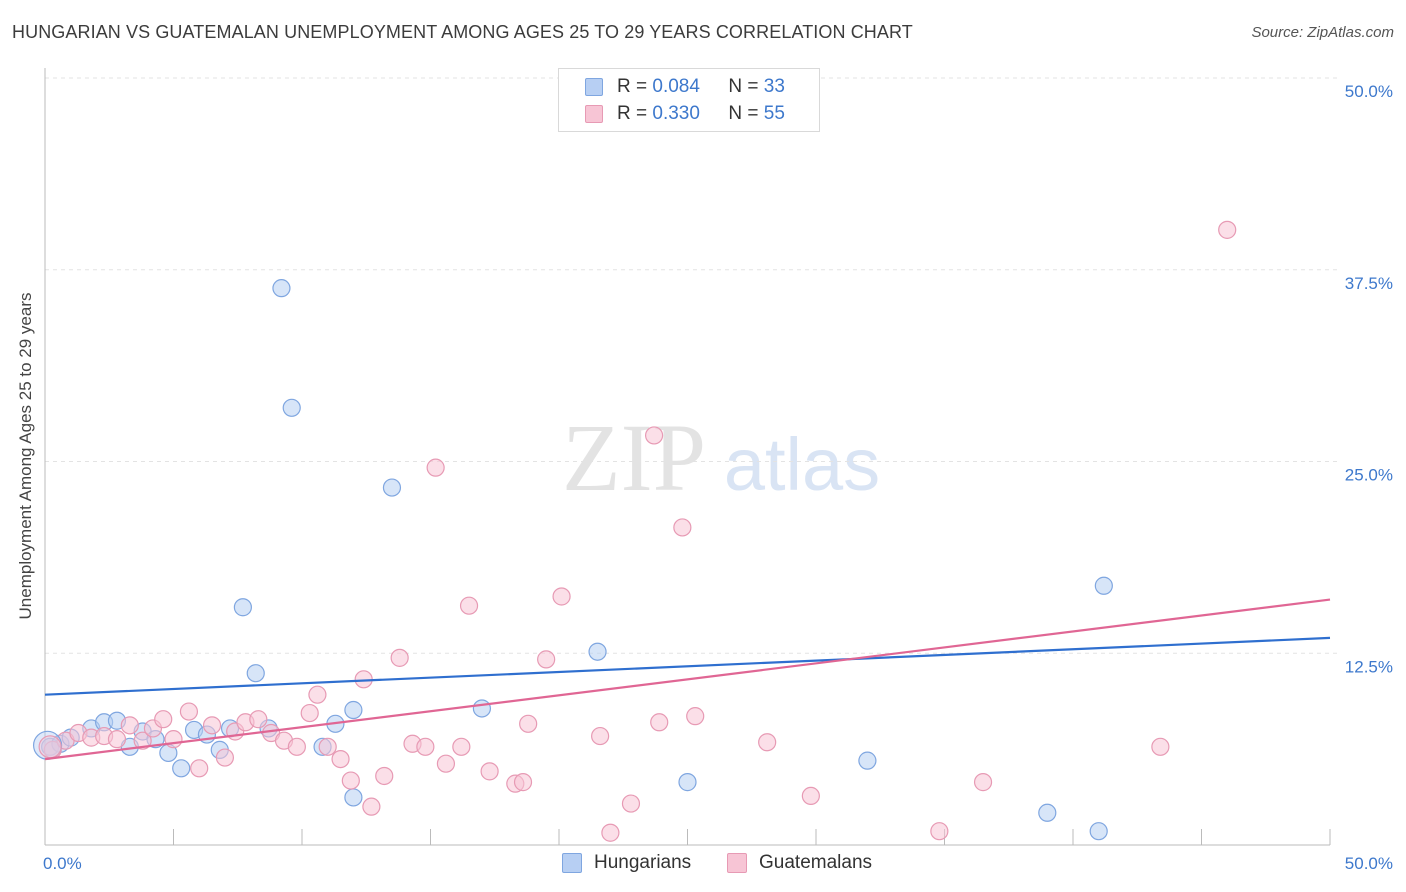 Image resolution: width=1406 pixels, height=892 pixels. What do you see at coordinates (594, 87) in the screenshot?
I see `hungarians-swatch` at bounding box center [594, 87].